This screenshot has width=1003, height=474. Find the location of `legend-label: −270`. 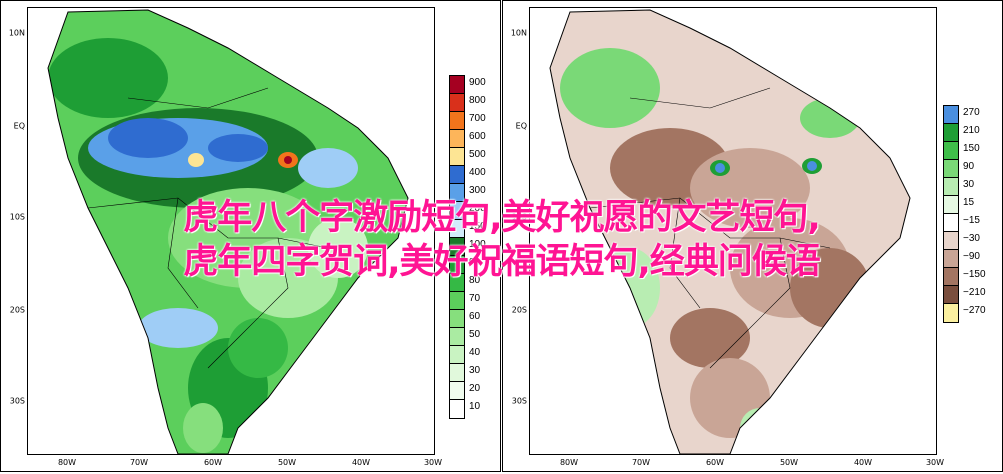

legend-label: −270 is located at coordinates (974, 310).